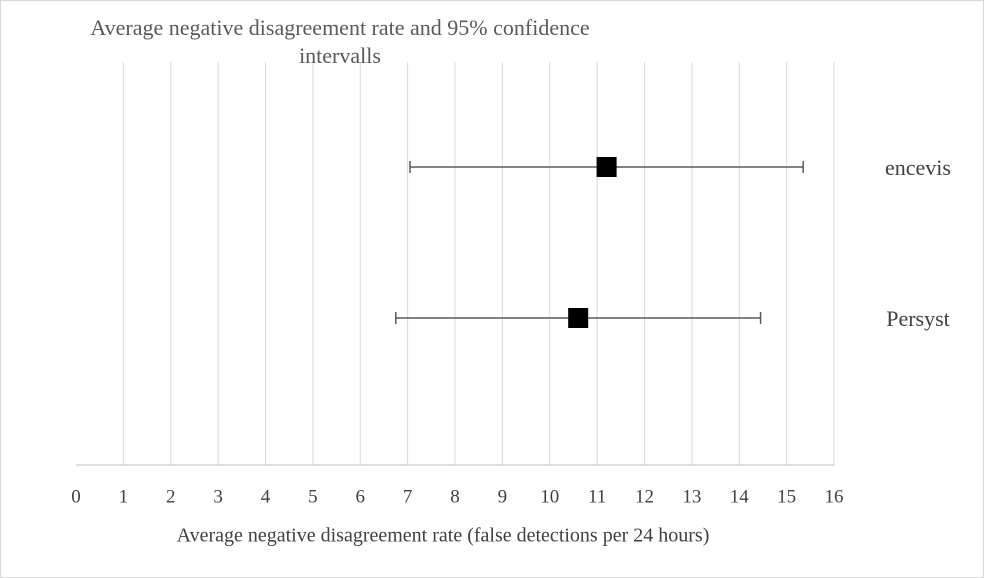  I want to click on x-tick-label: 2, so click(171, 496).